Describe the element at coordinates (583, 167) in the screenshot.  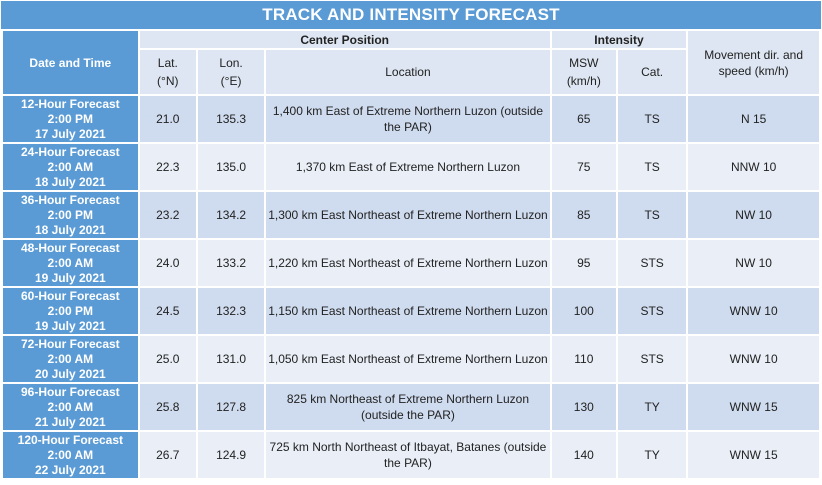
I see `msw-value: 75` at that location.